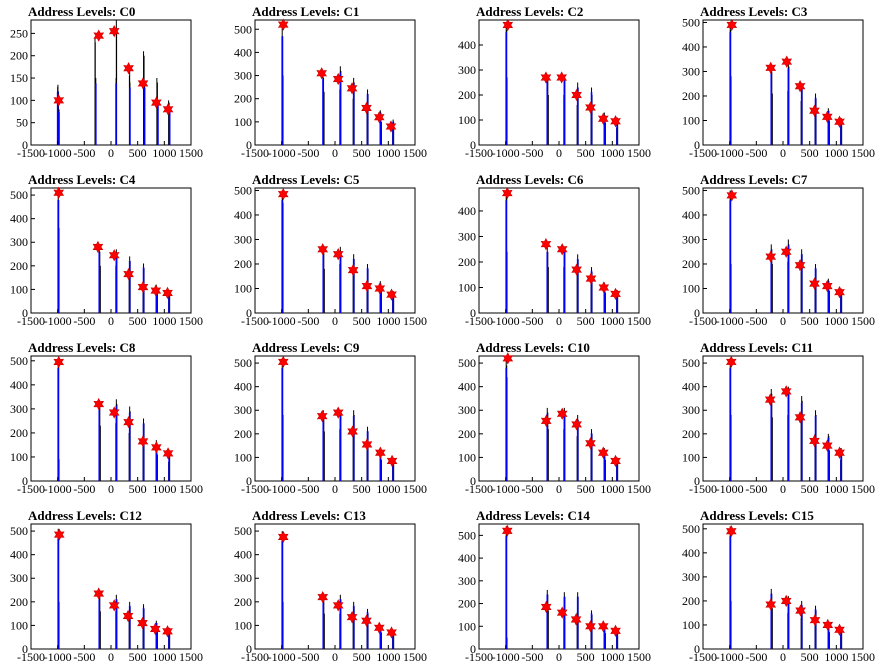 The image size is (896, 672). What do you see at coordinates (306, 179) in the screenshot?
I see `chart-title: Address Levels: C5` at bounding box center [306, 179].